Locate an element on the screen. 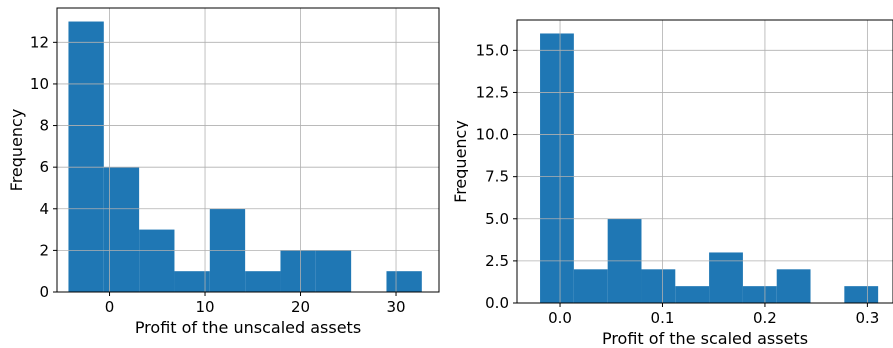  x-axis-label: Profit of the unscaled assets is located at coordinates (248, 327).